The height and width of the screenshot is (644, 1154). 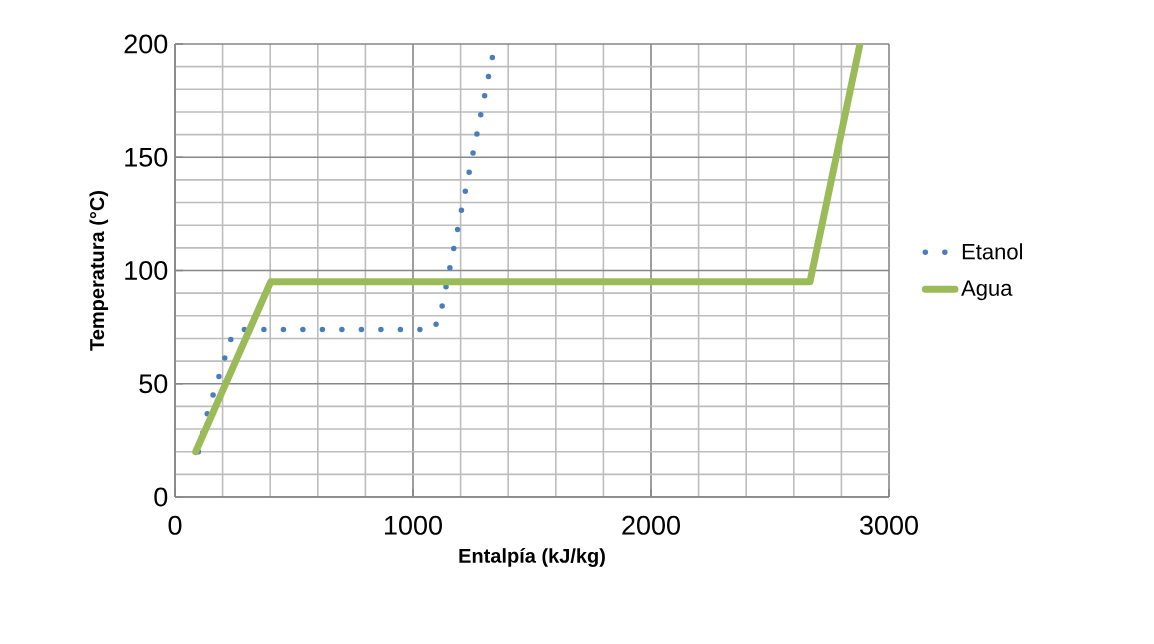 What do you see at coordinates (888, 525) in the screenshot?
I see `x-tick-label: 3000` at bounding box center [888, 525].